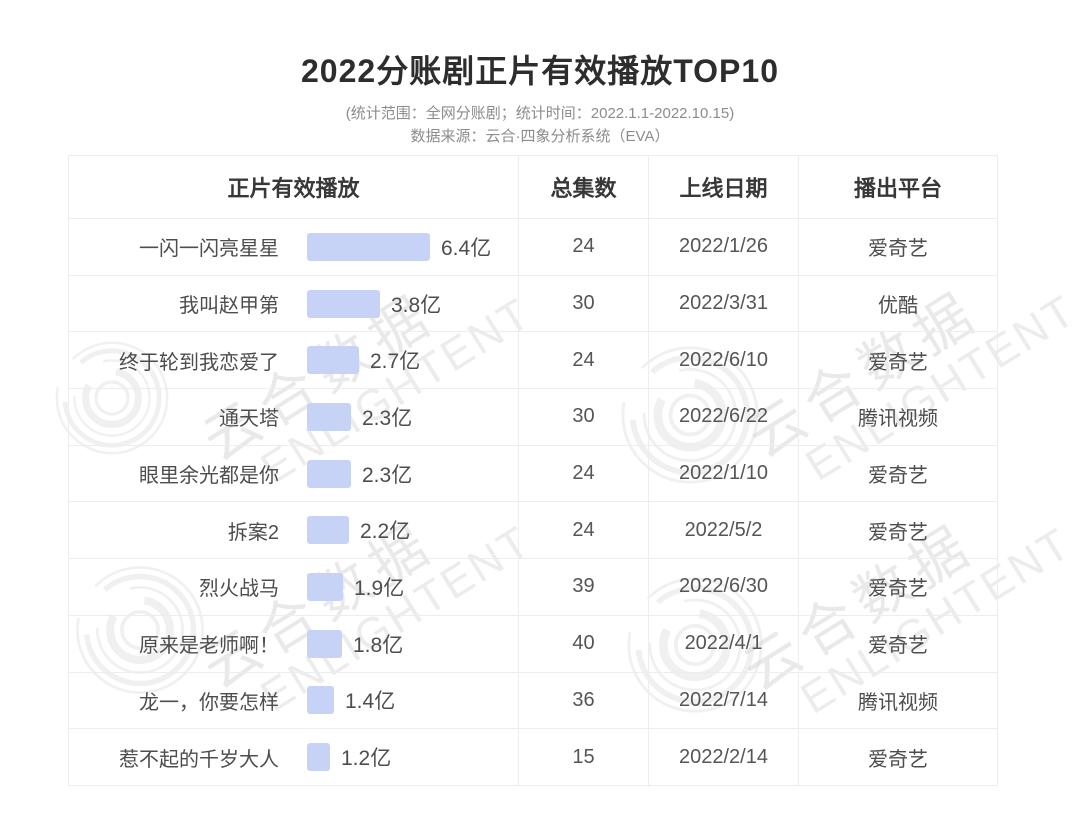 Image resolution: width=1080 pixels, height=832 pixels. I want to click on date-cell: 2022/1/10, so click(724, 473).